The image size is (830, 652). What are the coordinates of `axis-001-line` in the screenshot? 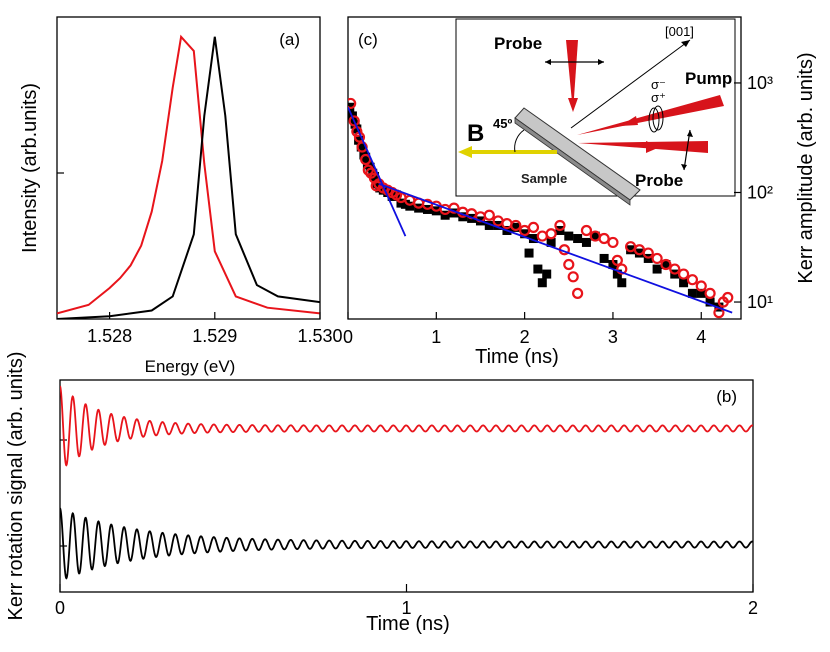 It's located at (630, 84).